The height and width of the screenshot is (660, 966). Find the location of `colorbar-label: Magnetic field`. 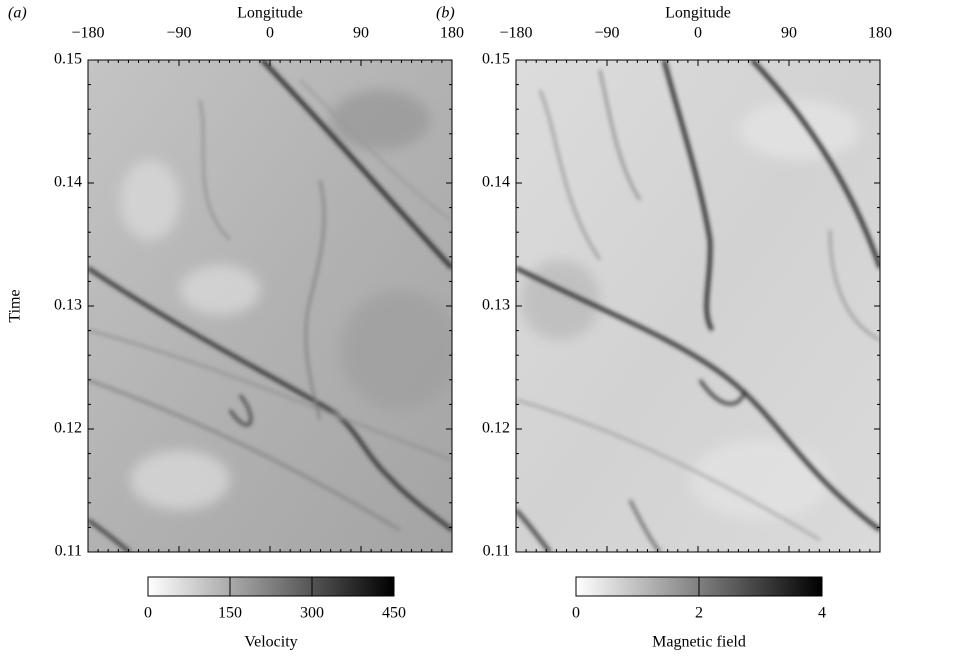

colorbar-label: Magnetic field is located at coordinates (699, 642).